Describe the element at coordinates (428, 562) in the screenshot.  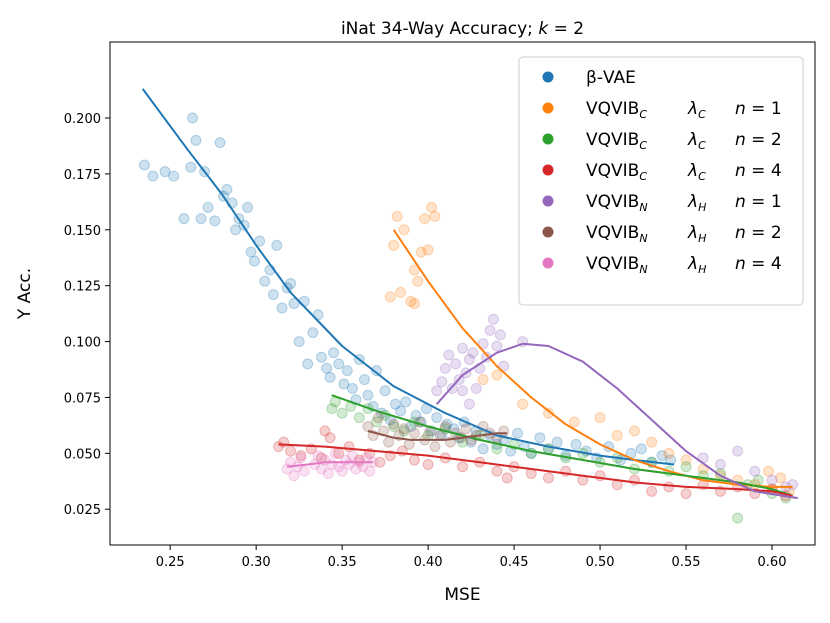
I see `x-tick-label: 0.40` at that location.